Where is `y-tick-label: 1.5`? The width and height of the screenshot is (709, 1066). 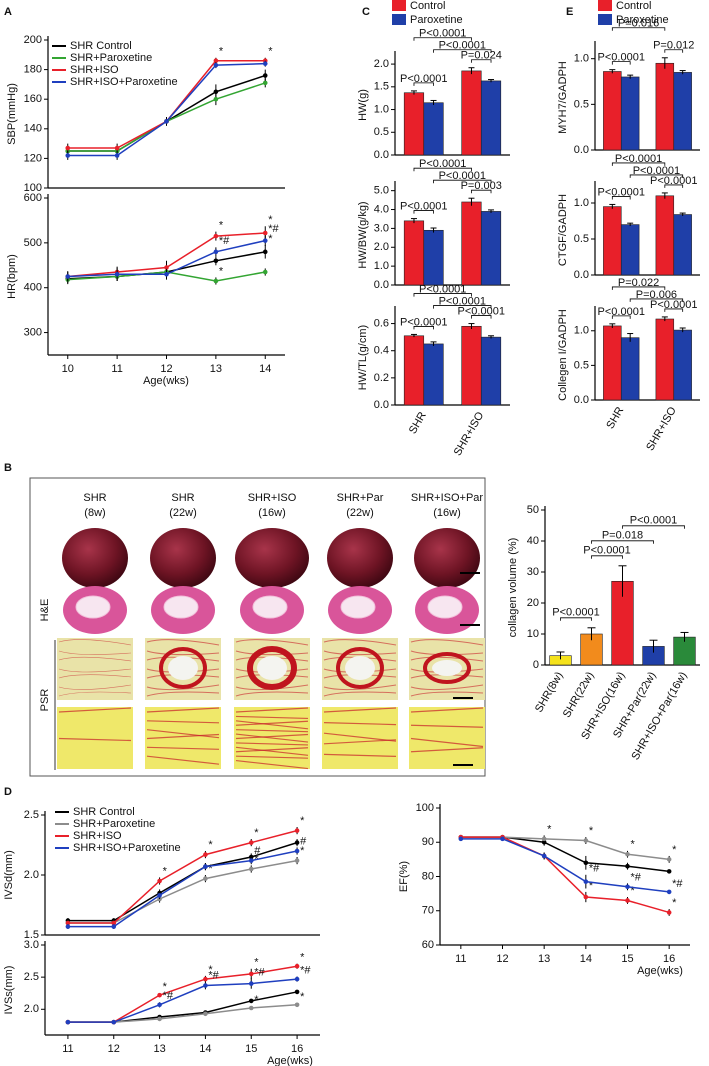 y-tick-label: 1.5 is located at coordinates (381, 87).